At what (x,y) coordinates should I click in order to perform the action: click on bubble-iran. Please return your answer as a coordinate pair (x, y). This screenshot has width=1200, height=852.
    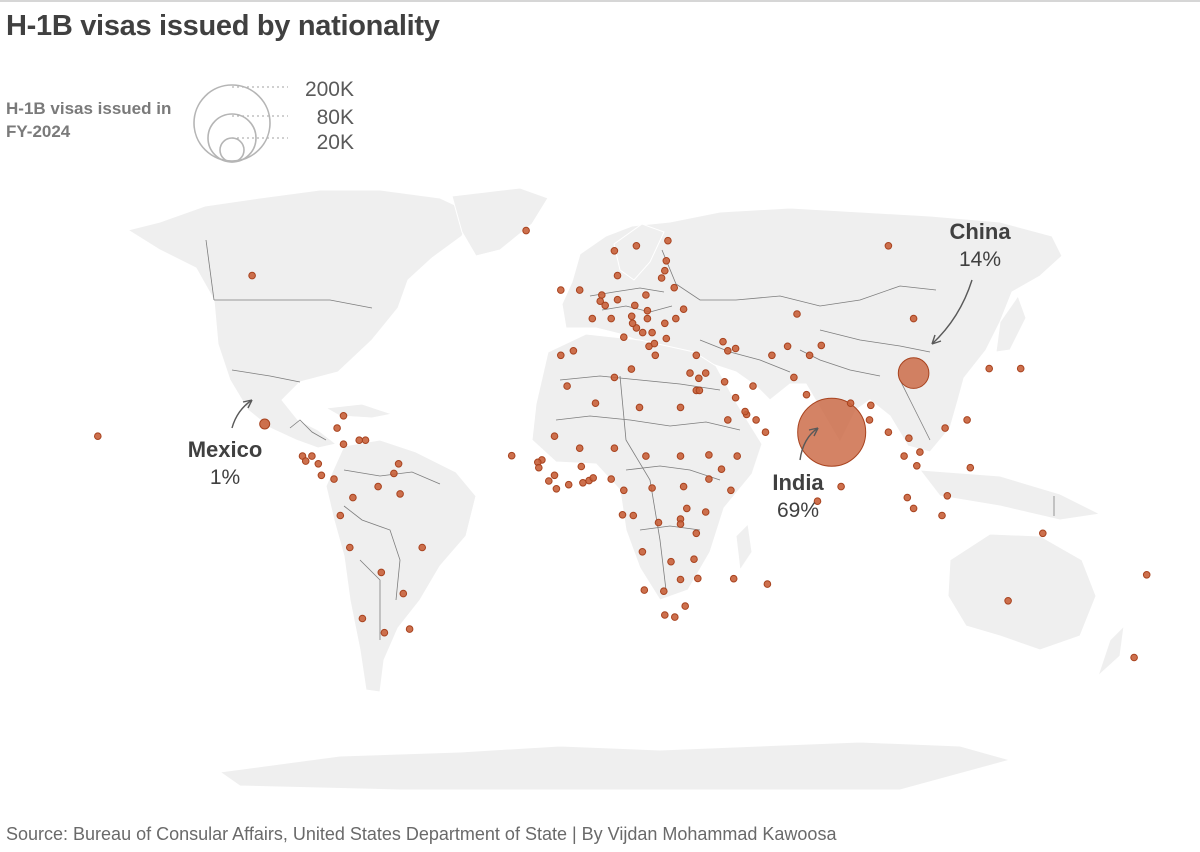
    Looking at the image, I should click on (753, 386).